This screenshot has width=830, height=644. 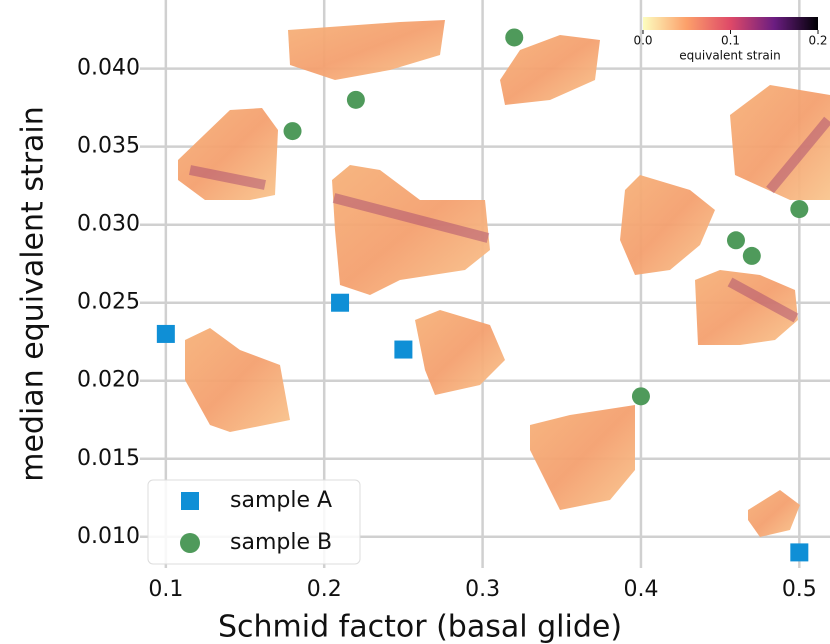 What do you see at coordinates (281, 542) in the screenshot?
I see `legend-label: sample B` at bounding box center [281, 542].